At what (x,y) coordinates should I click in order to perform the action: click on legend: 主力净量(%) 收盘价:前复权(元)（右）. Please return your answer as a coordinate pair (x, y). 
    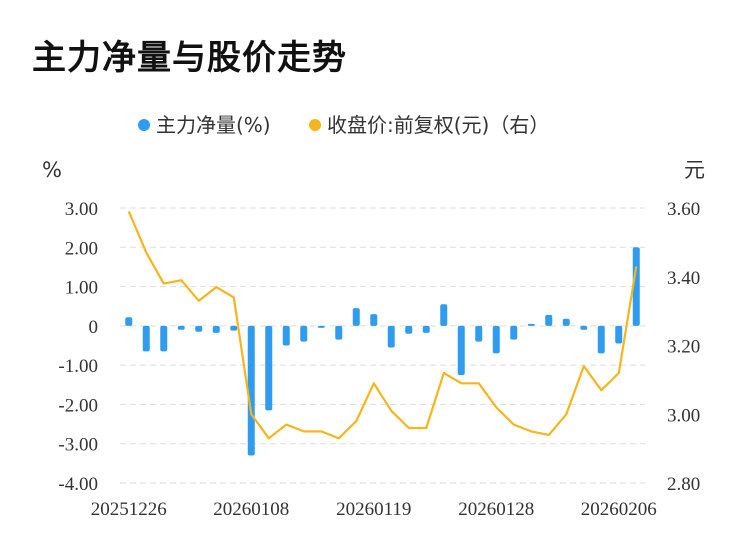
    Looking at the image, I should click on (343, 125).